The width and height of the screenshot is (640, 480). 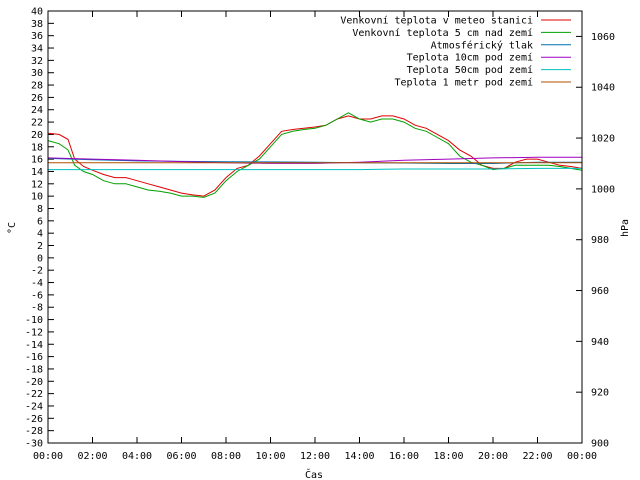 What do you see at coordinates (40, 246) in the screenshot?
I see `y-tick-label: 2` at bounding box center [40, 246].